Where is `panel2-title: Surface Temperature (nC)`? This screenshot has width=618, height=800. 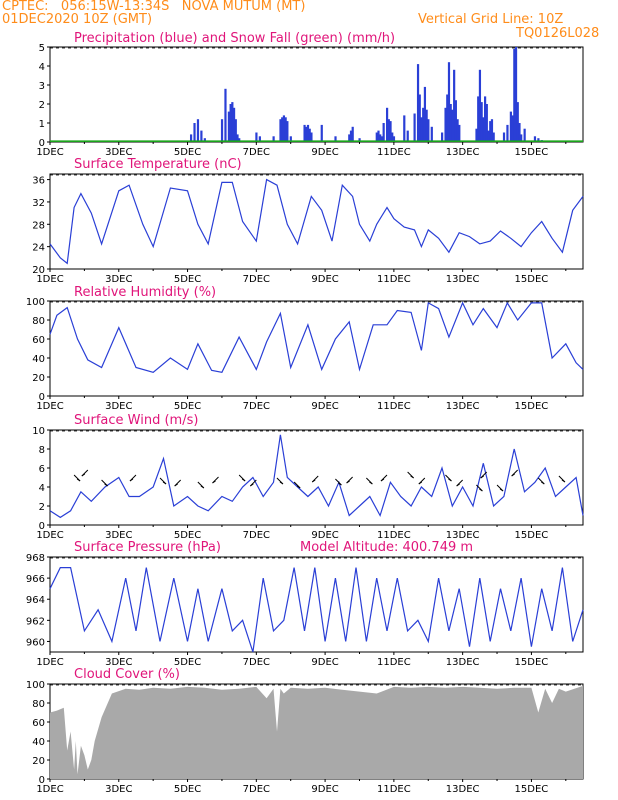 panel2-title: Surface Temperature (nC) is located at coordinates (158, 164).